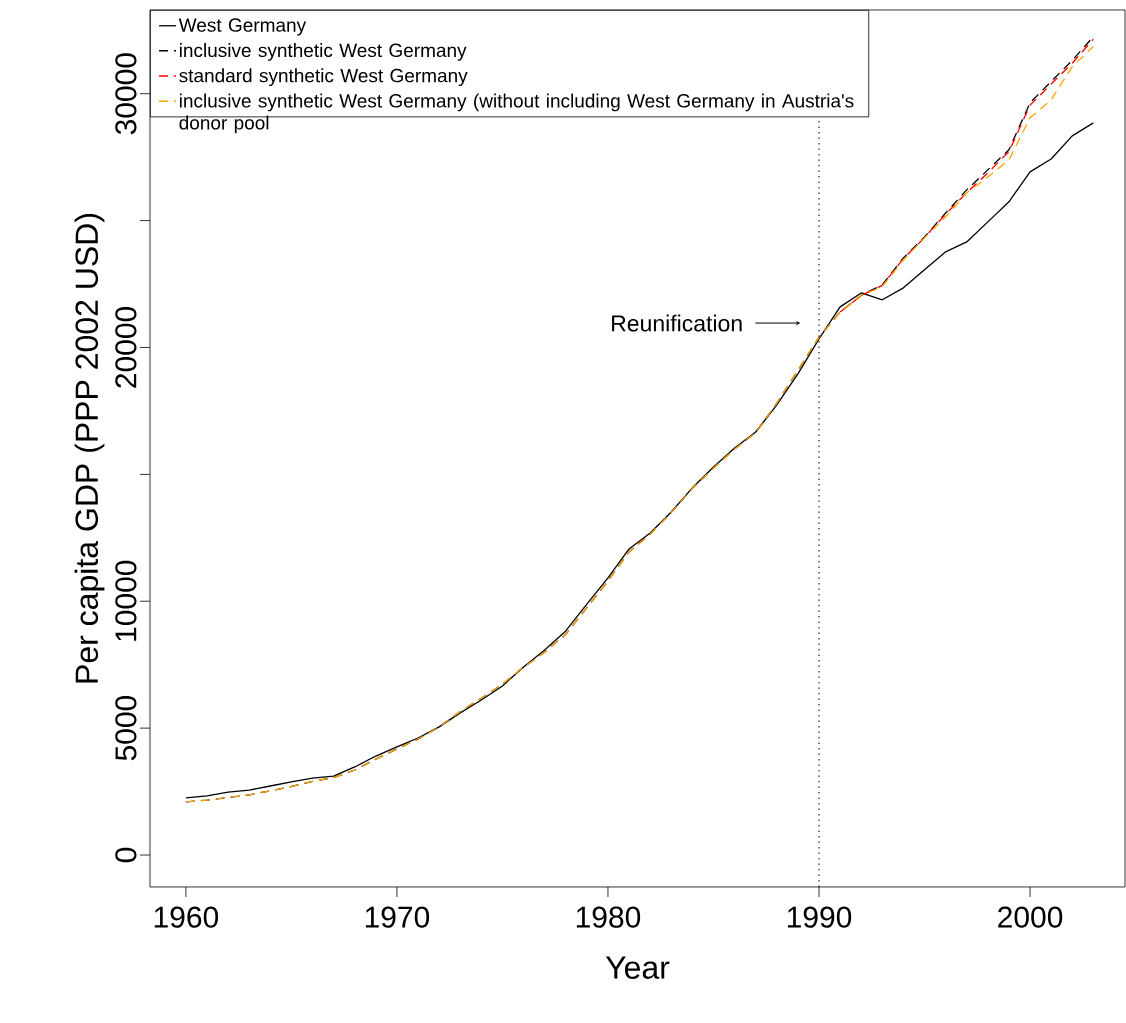 The height and width of the screenshot is (1023, 1126). Describe the element at coordinates (397, 917) in the screenshot. I see `x-tick-label: 1970` at that location.